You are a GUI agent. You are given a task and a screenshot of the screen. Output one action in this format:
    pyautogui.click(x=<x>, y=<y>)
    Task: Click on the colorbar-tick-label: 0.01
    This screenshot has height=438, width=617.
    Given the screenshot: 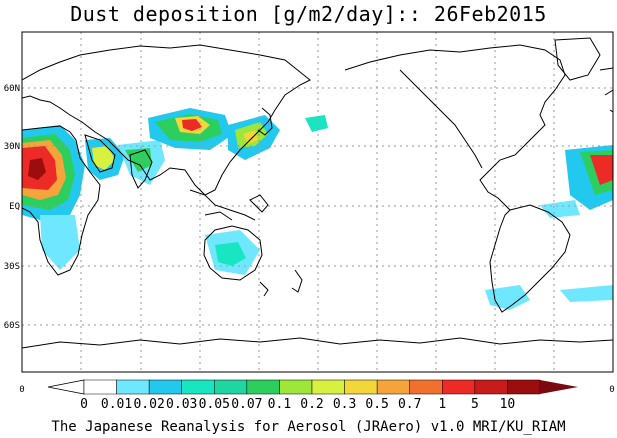 What is the action you would take?
    pyautogui.click(x=116, y=404)
    